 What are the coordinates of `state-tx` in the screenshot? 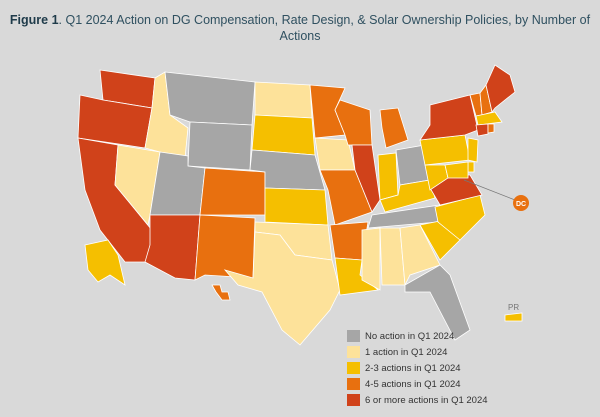 It's located at (282, 288).